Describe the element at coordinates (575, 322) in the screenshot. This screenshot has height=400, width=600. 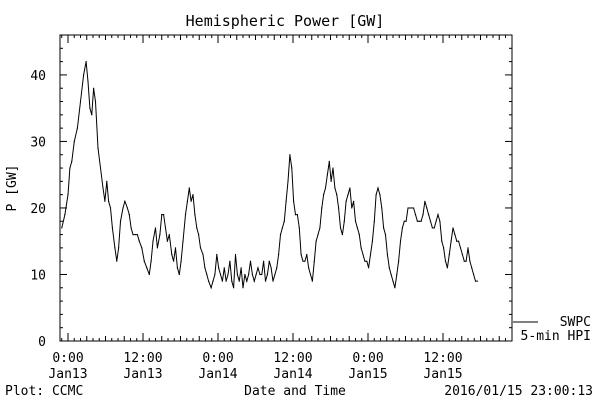
I see `legend-label-swpc: SWPC` at that location.